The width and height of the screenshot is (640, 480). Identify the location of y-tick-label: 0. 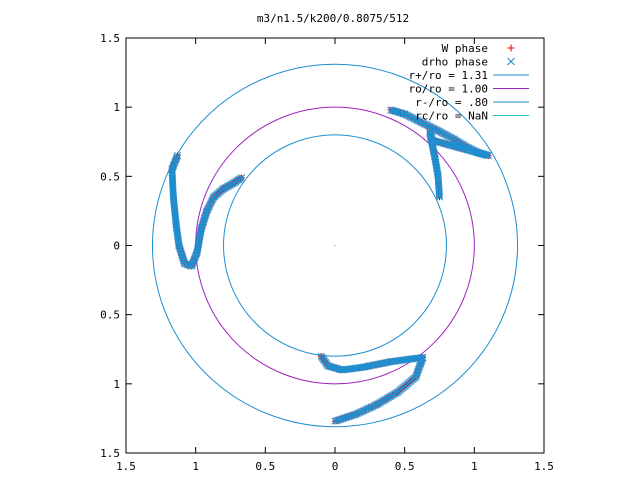
(116, 246).